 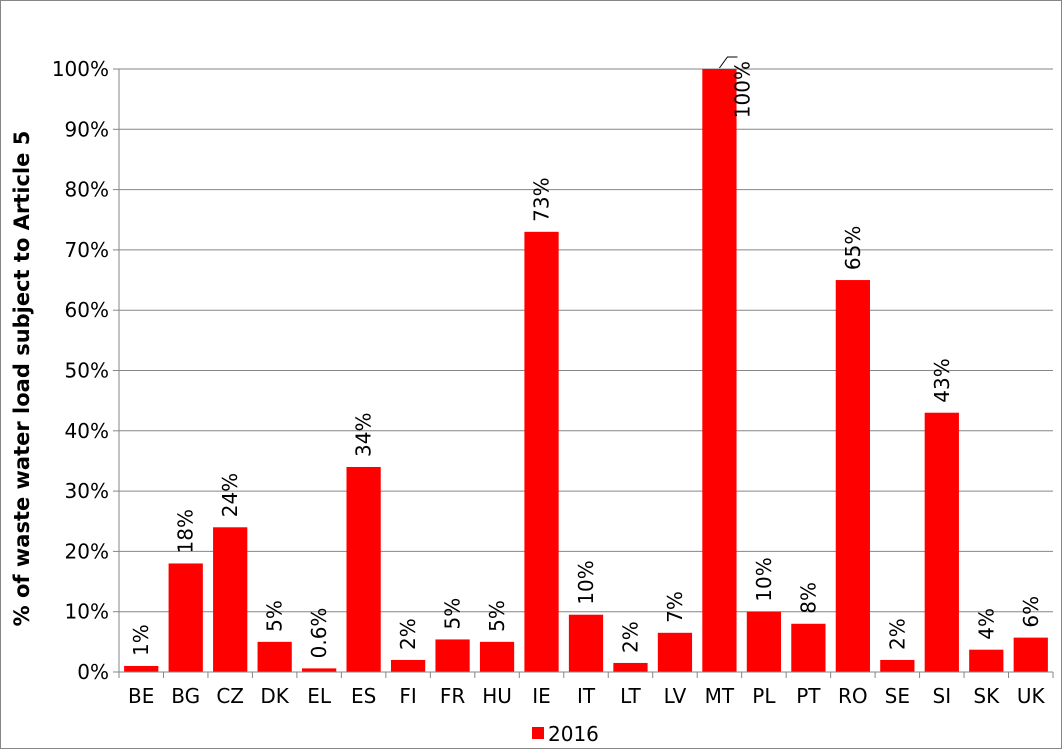 I want to click on bar-ie, so click(x=541, y=451).